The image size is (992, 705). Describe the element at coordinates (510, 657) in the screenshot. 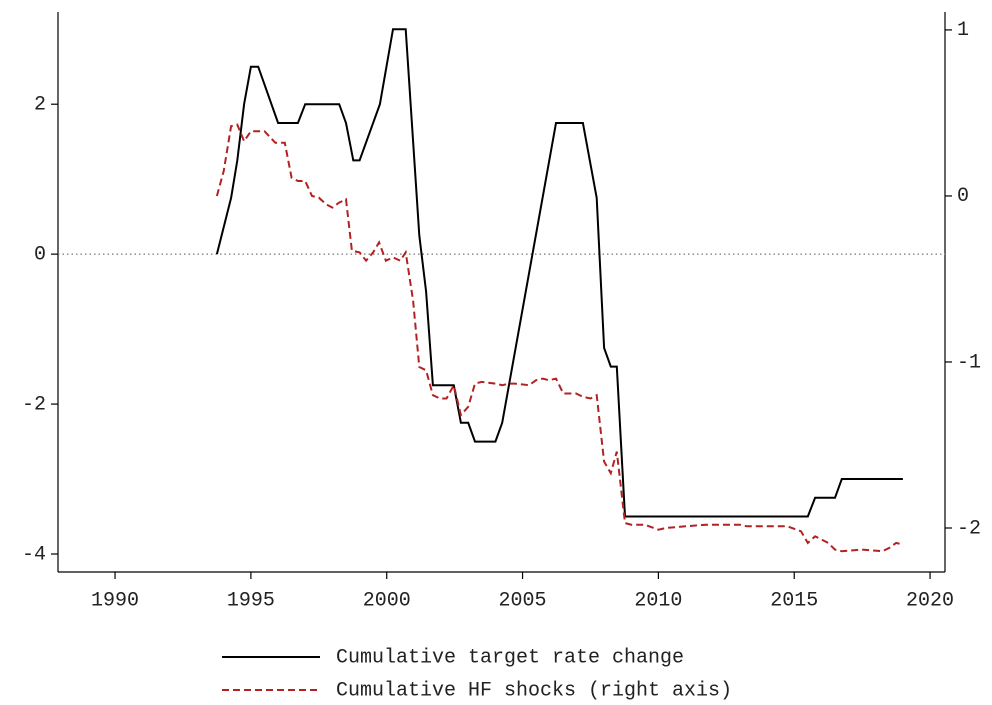

I see `legend-label: Cumulative target rate change` at that location.